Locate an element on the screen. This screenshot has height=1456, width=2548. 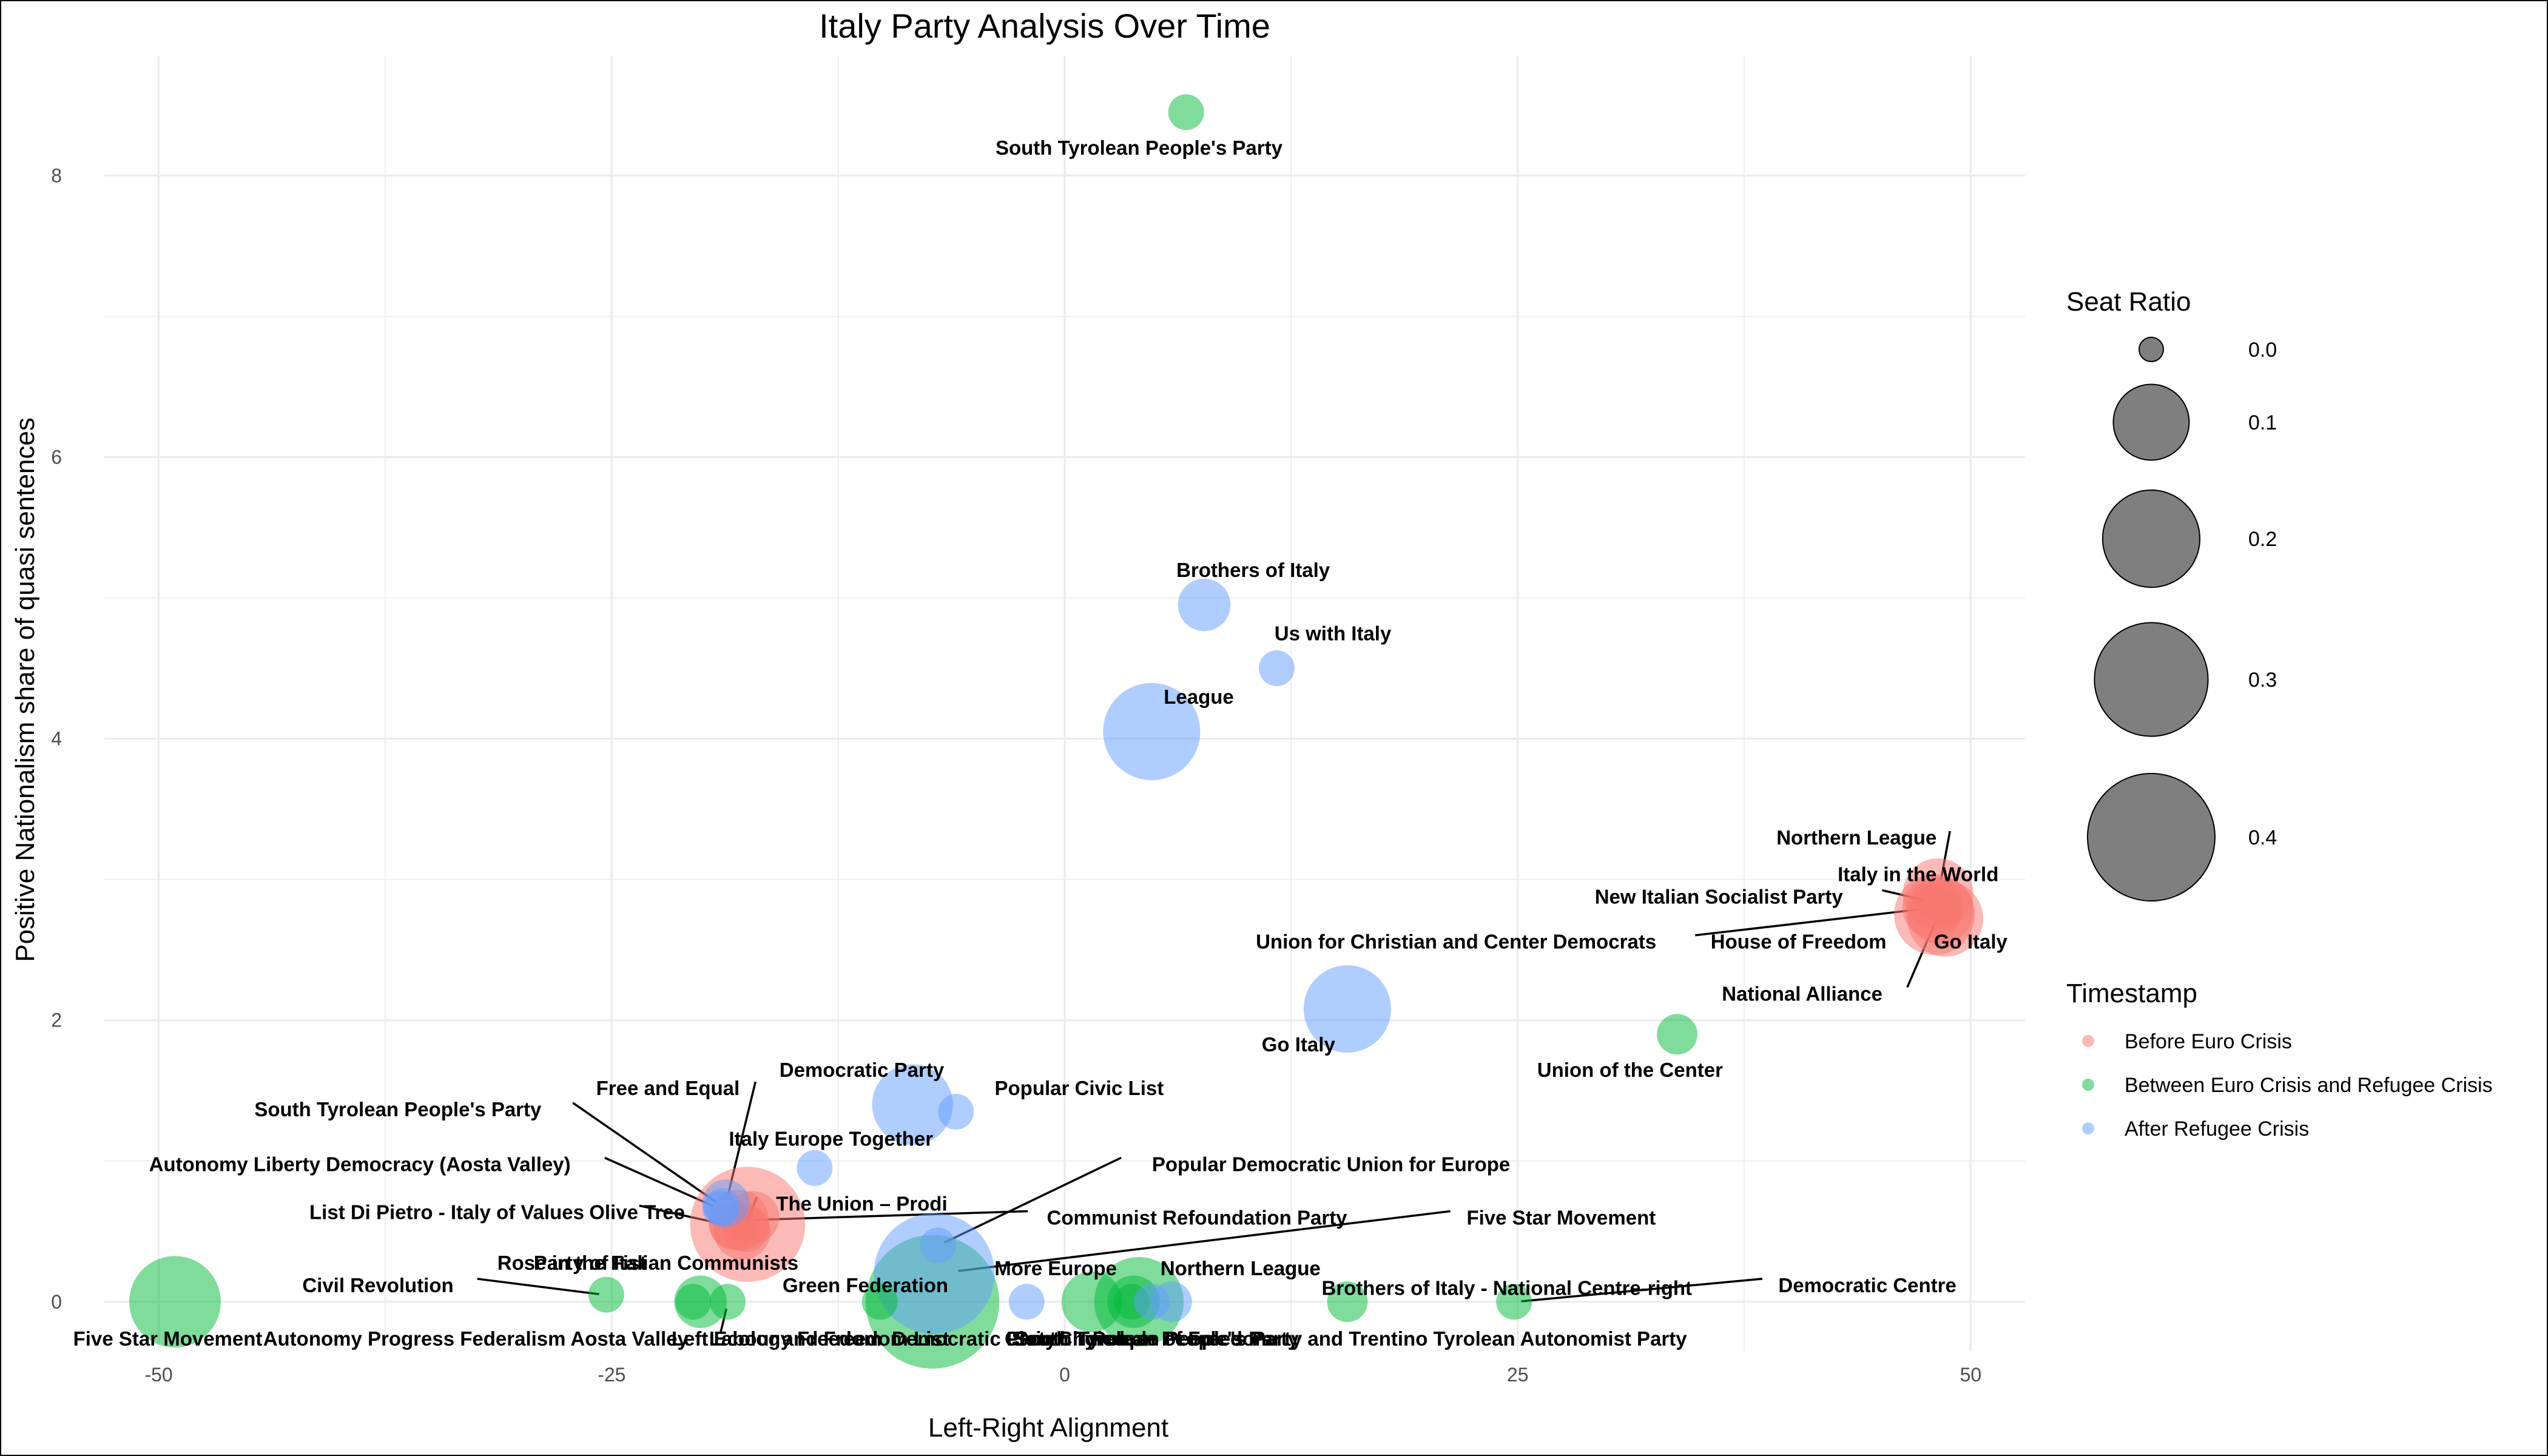
point-label: People of Freedom is located at coordinates (1183, 1338).